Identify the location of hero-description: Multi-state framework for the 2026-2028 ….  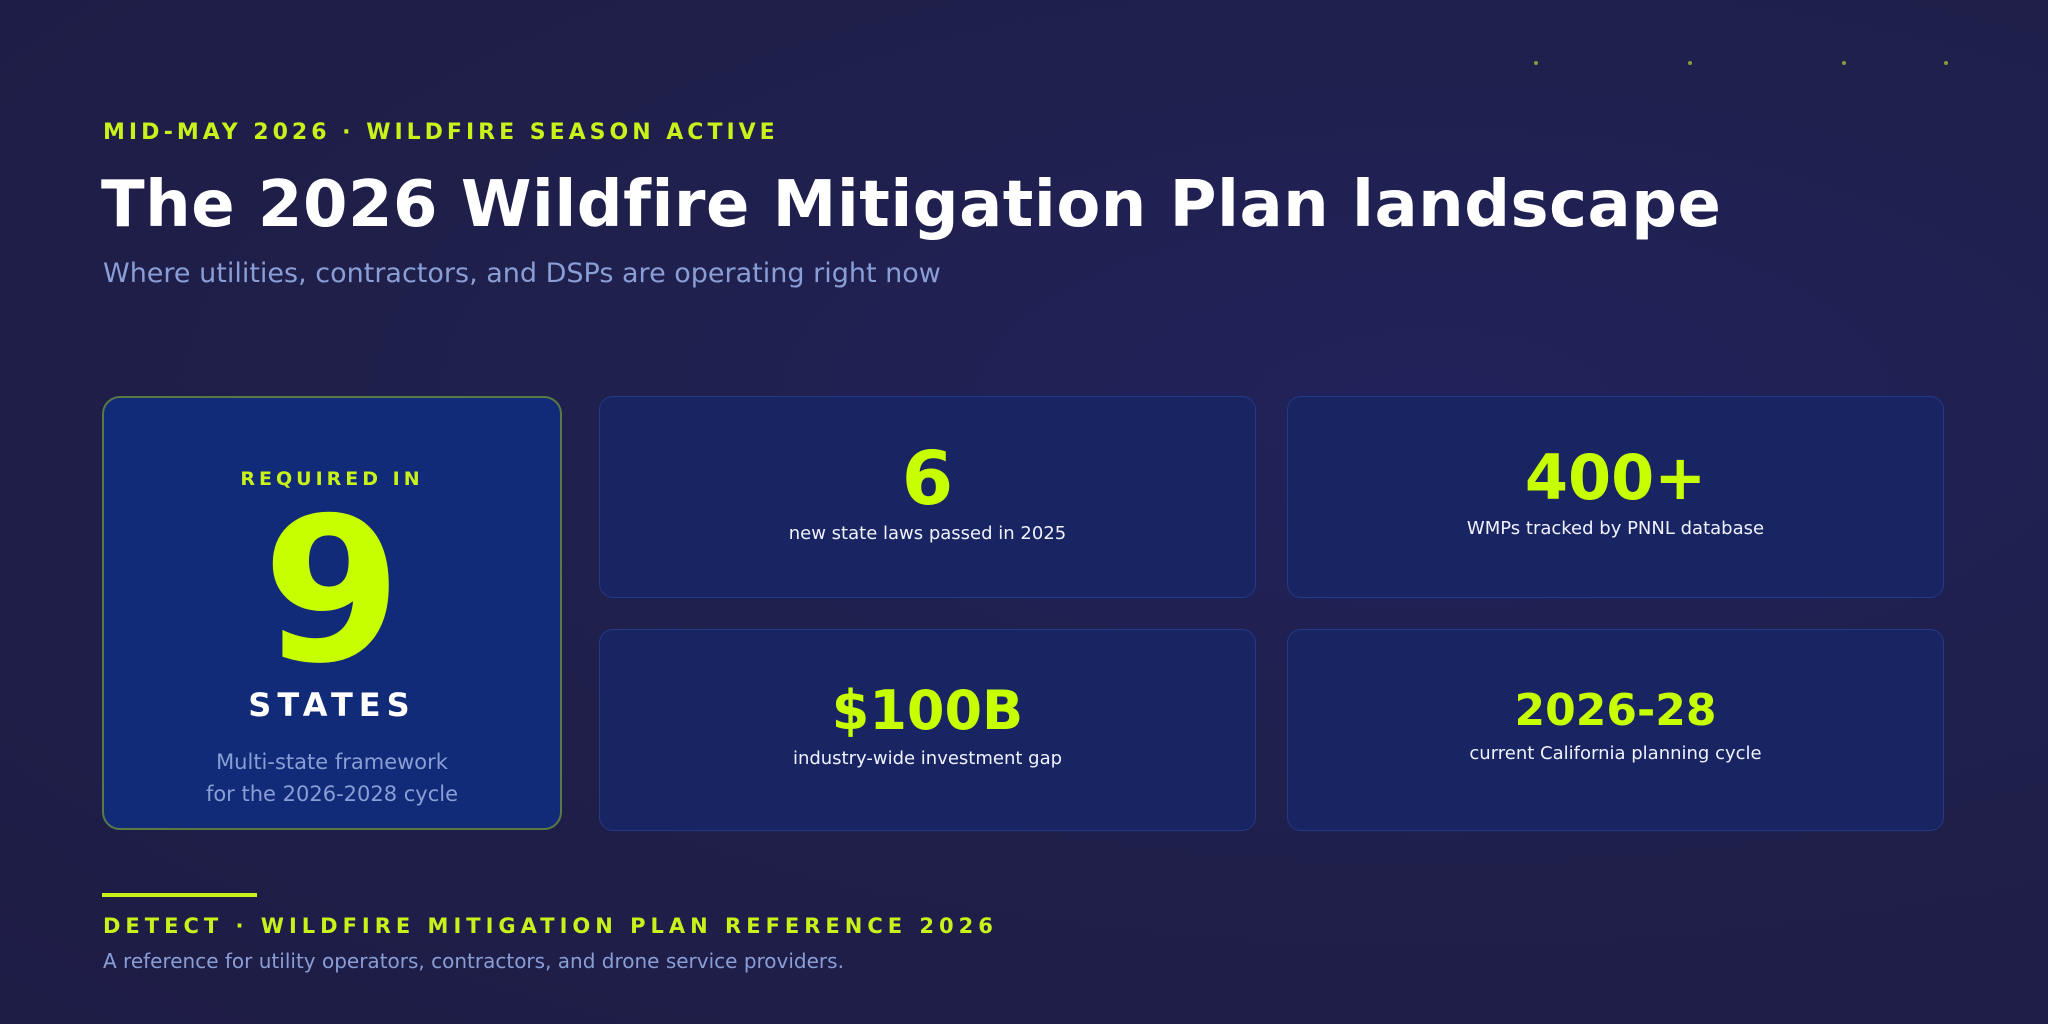
(332, 778).